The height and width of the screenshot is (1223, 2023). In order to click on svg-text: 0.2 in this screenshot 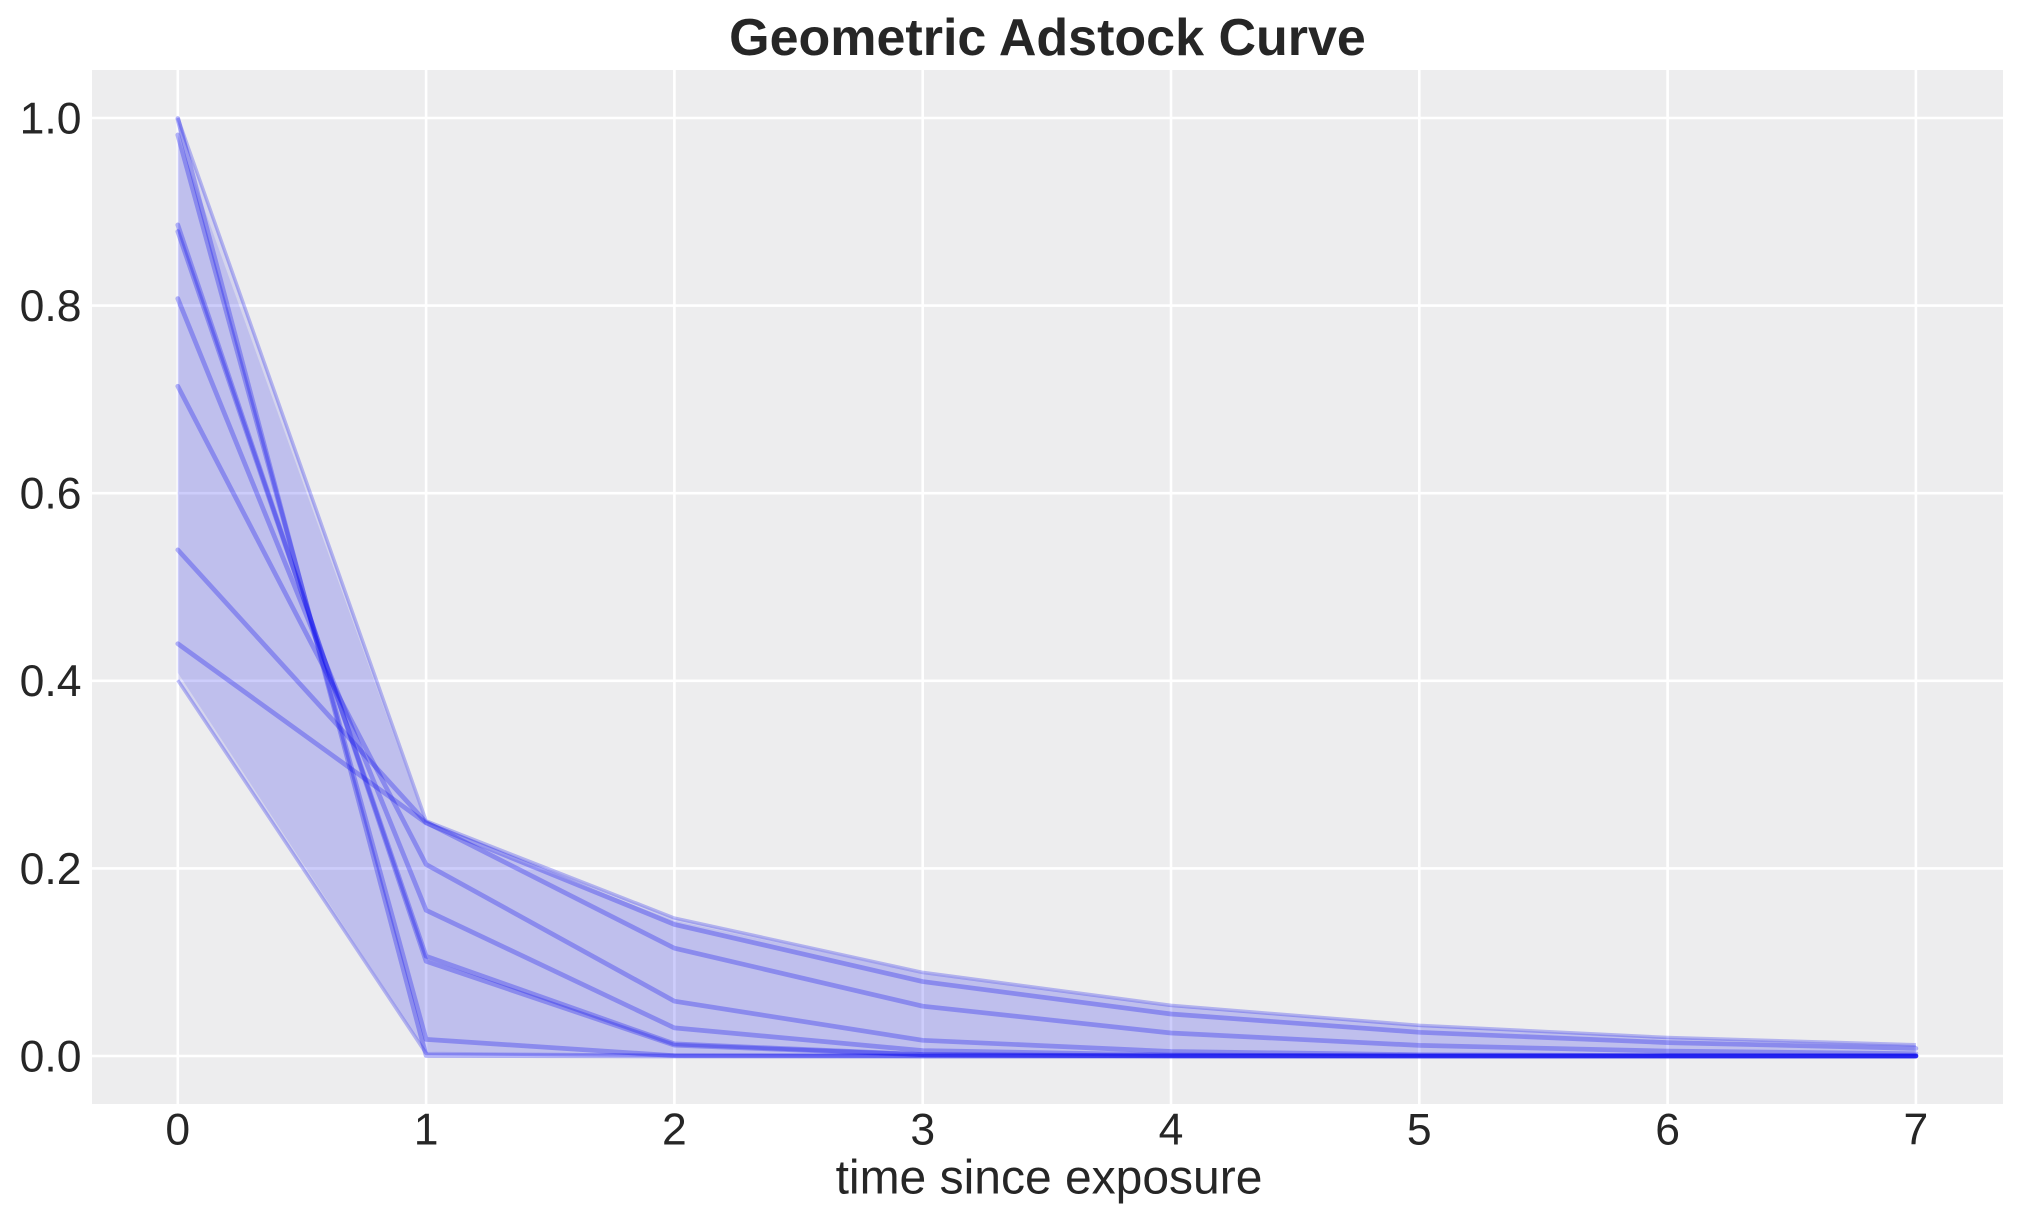, I will do `click(51, 869)`.